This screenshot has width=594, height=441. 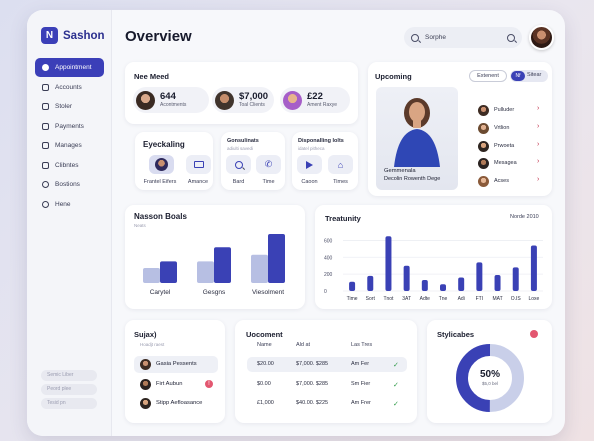 What do you see at coordinates (268, 182) in the screenshot?
I see `tile-label: Time` at bounding box center [268, 182].